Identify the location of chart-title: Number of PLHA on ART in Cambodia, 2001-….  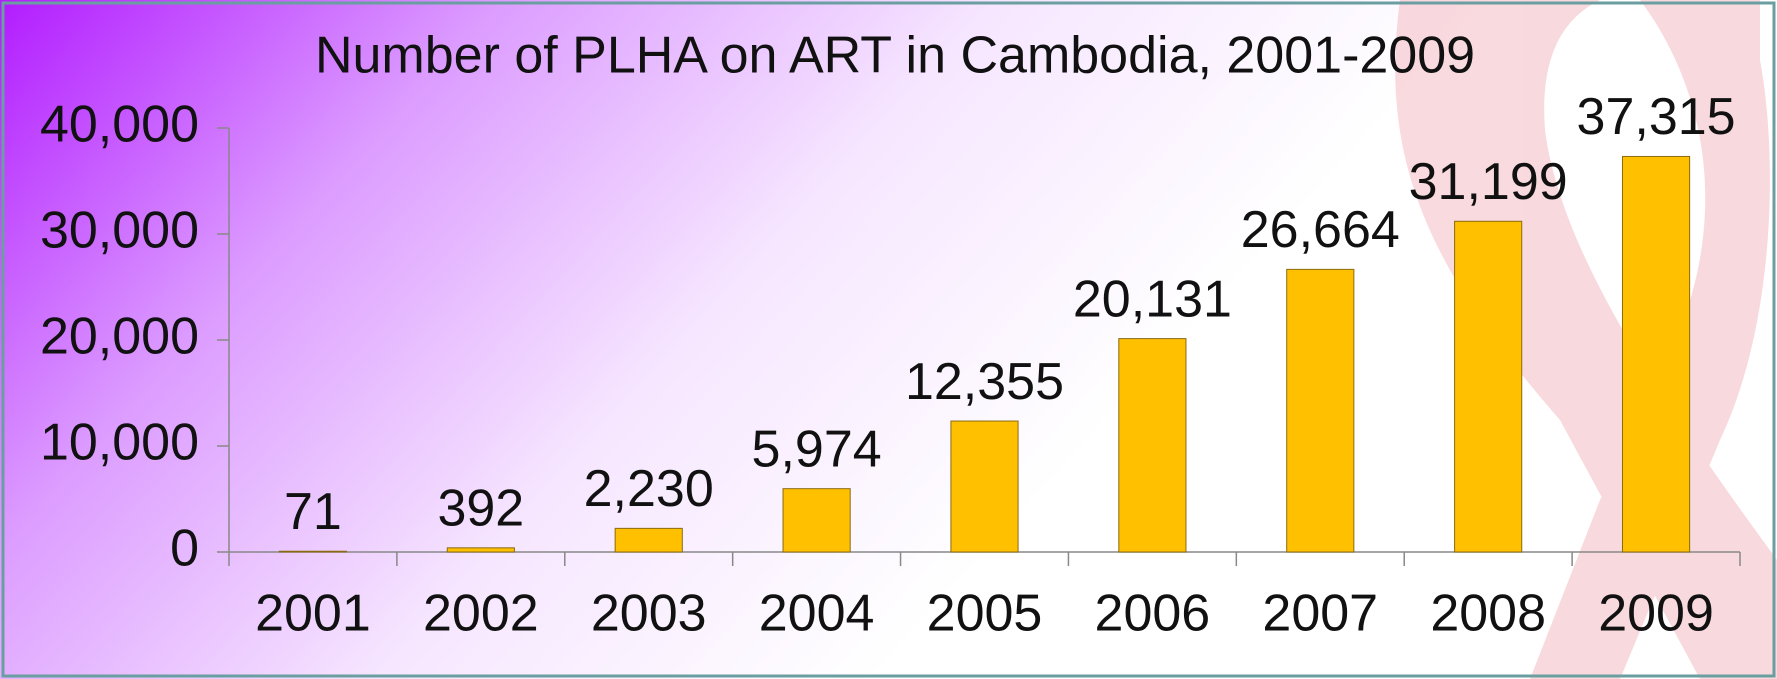
(895, 56).